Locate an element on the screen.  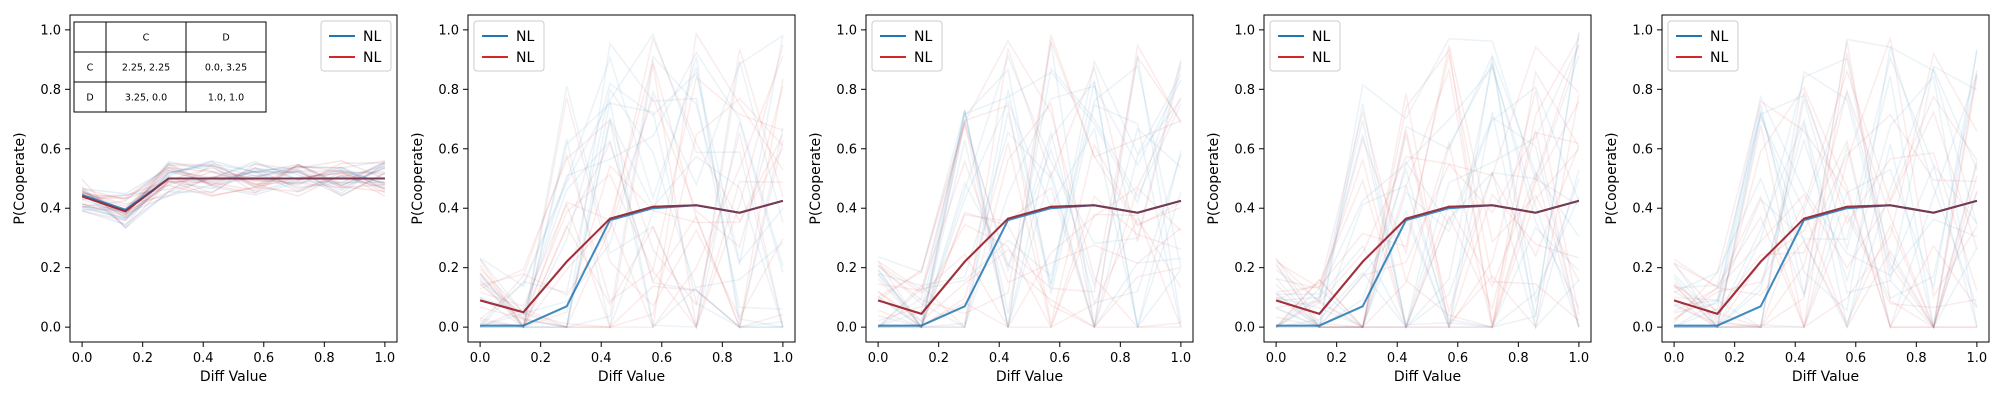
y-axis-title: P(Cooperate) is located at coordinates (1612, 178).